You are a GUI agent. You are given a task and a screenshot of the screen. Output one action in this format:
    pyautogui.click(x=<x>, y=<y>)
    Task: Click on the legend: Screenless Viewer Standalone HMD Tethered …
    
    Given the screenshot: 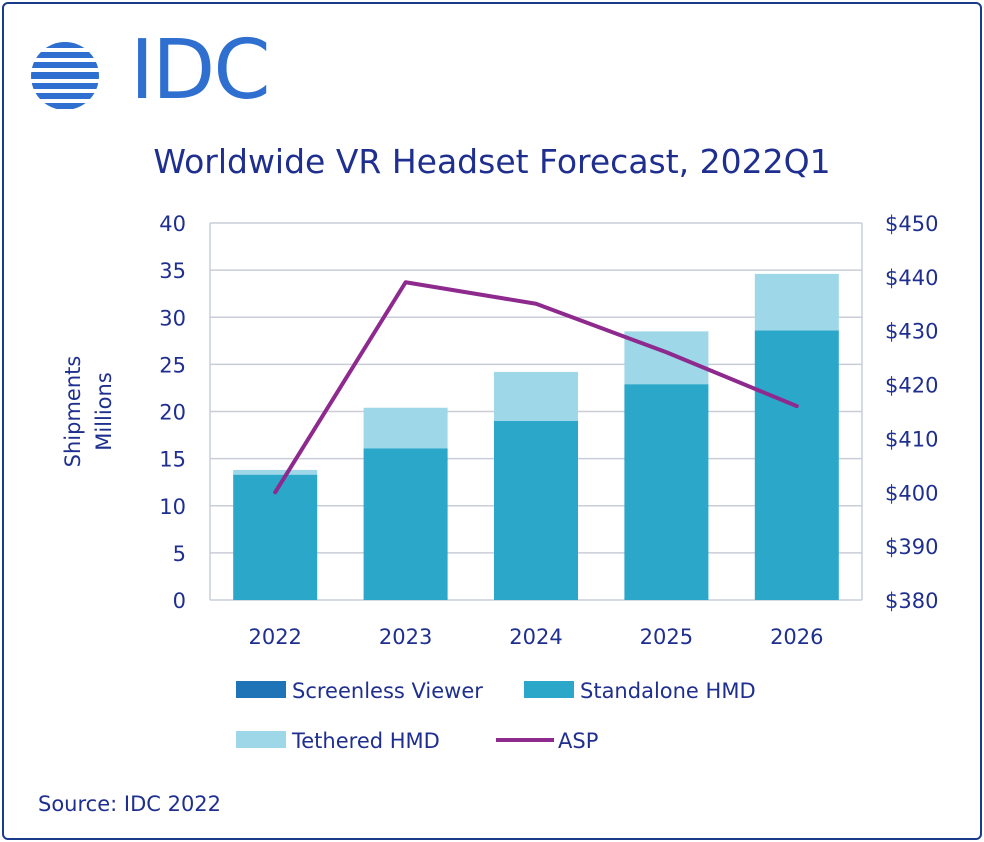 What is the action you would take?
    pyautogui.click(x=496, y=716)
    